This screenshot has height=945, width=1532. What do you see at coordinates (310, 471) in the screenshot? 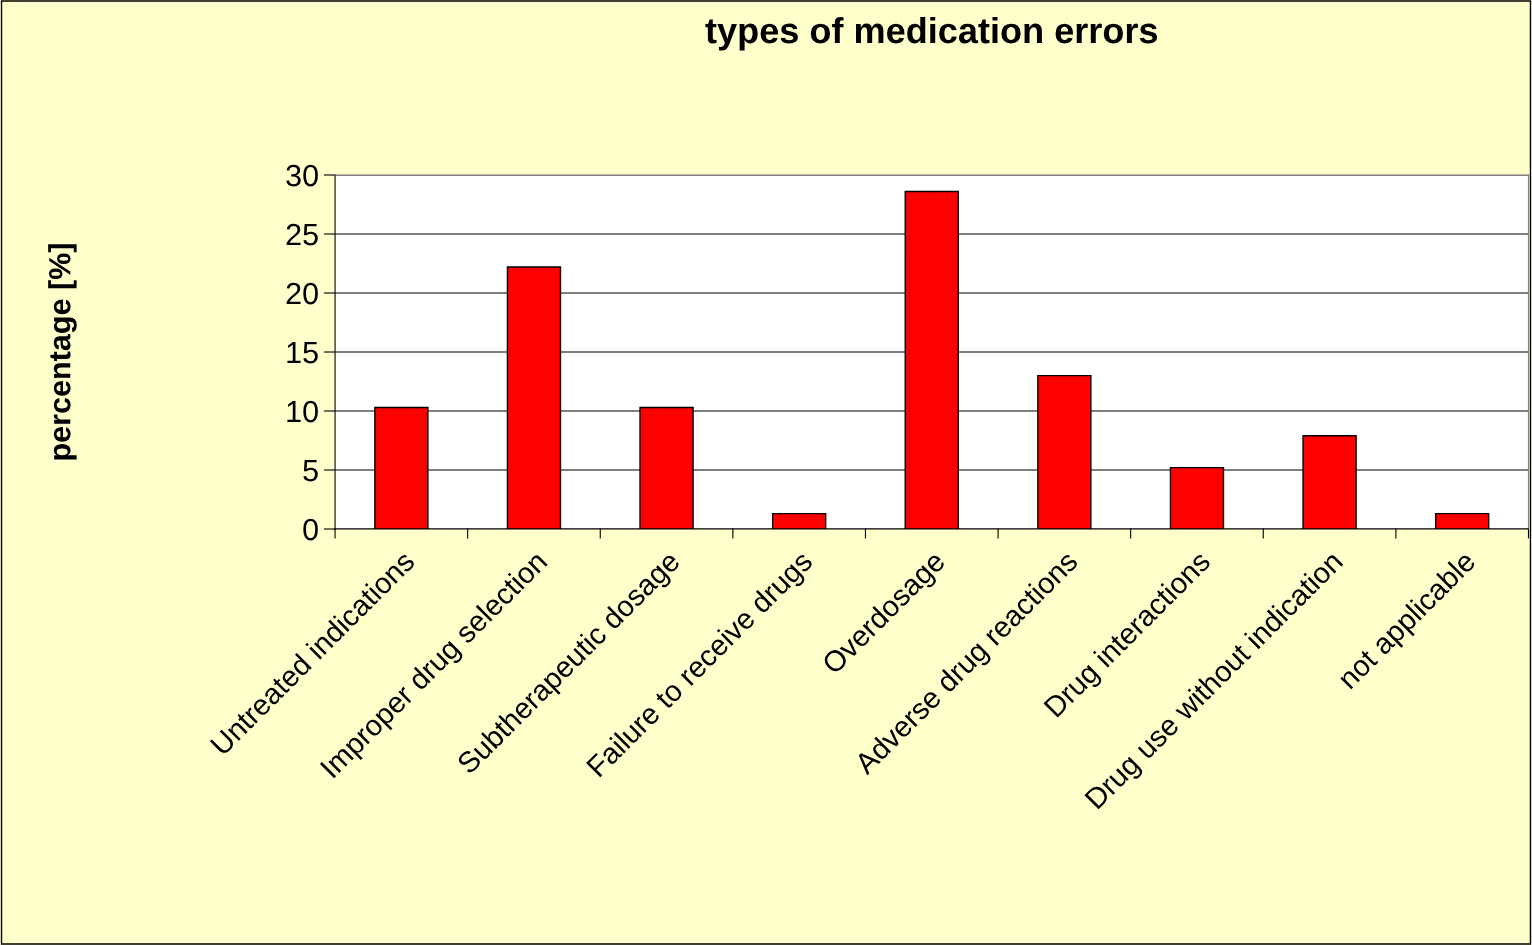
I see `y-tick-label: 5` at bounding box center [310, 471].